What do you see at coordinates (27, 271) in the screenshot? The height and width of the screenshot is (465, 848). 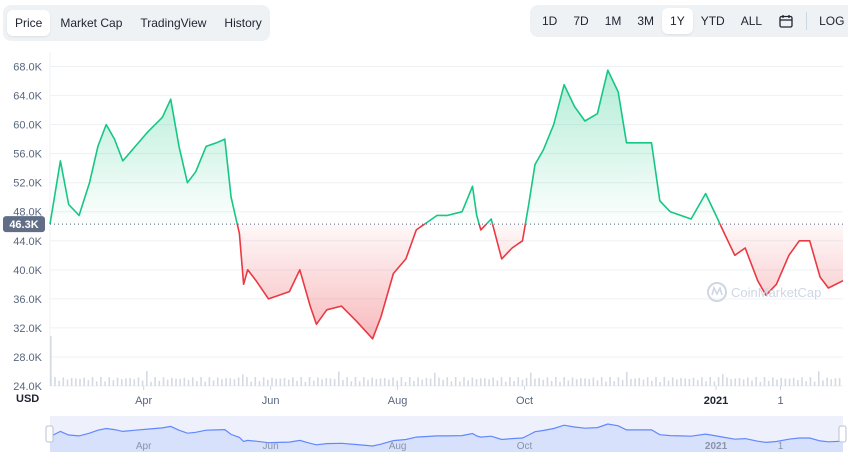 I see `y-tick-label: 40.0K` at bounding box center [27, 271].